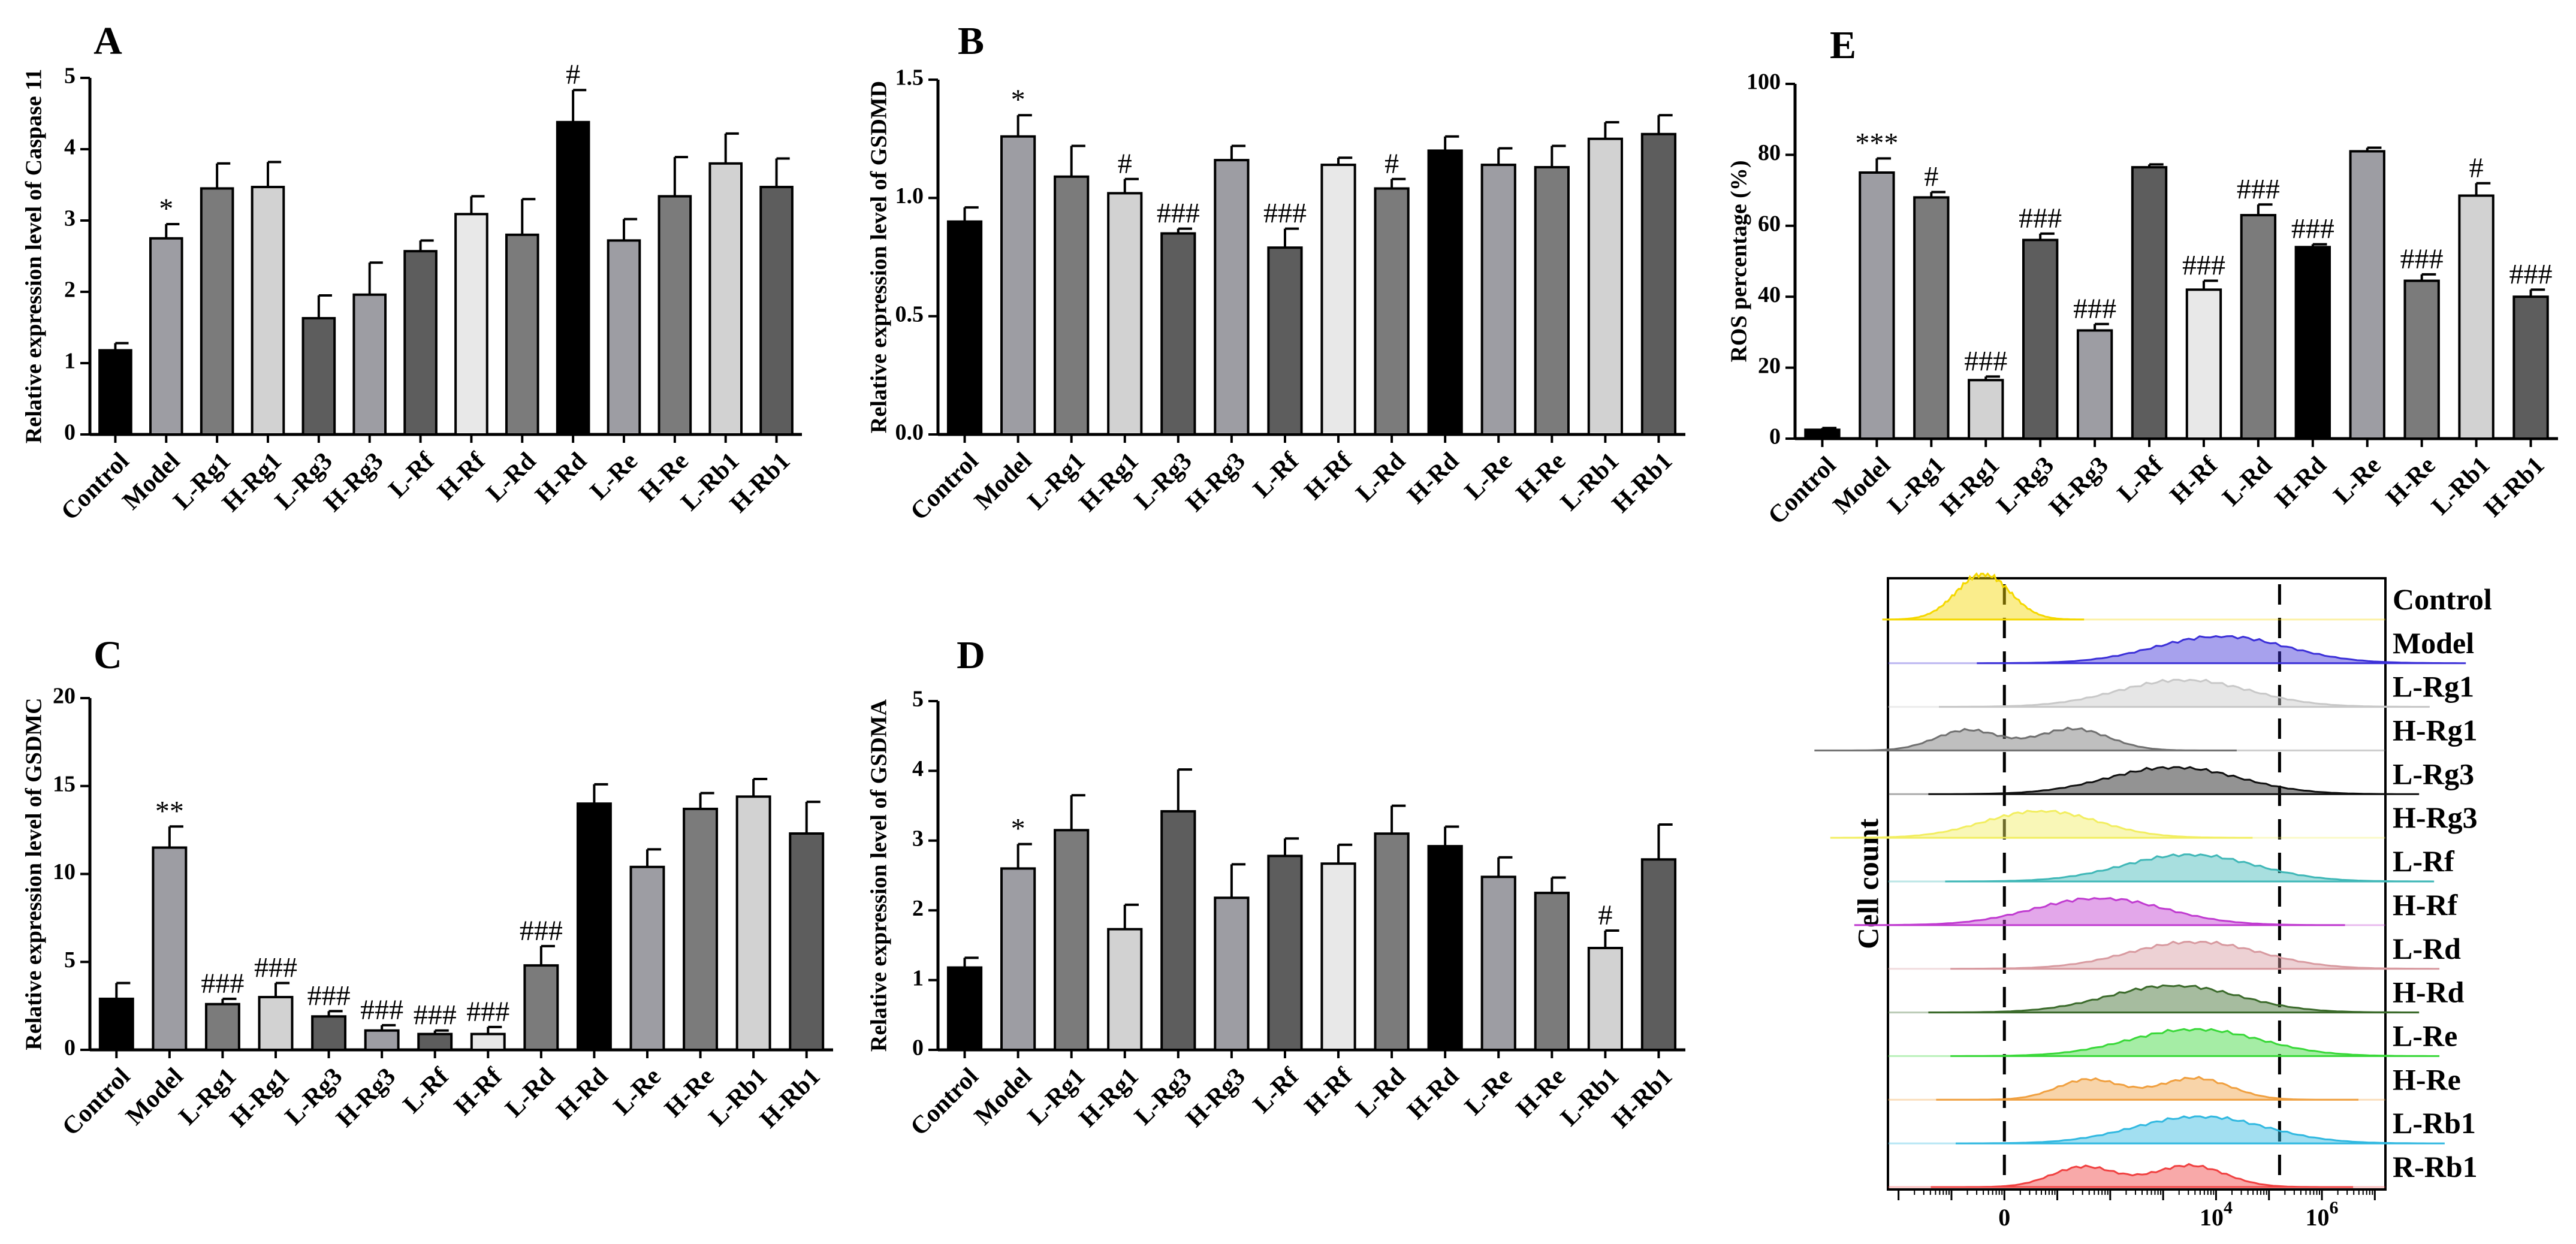 This screenshot has height=1244, width=2576. I want to click on group-label: R-Rb1, so click(2435, 1166).